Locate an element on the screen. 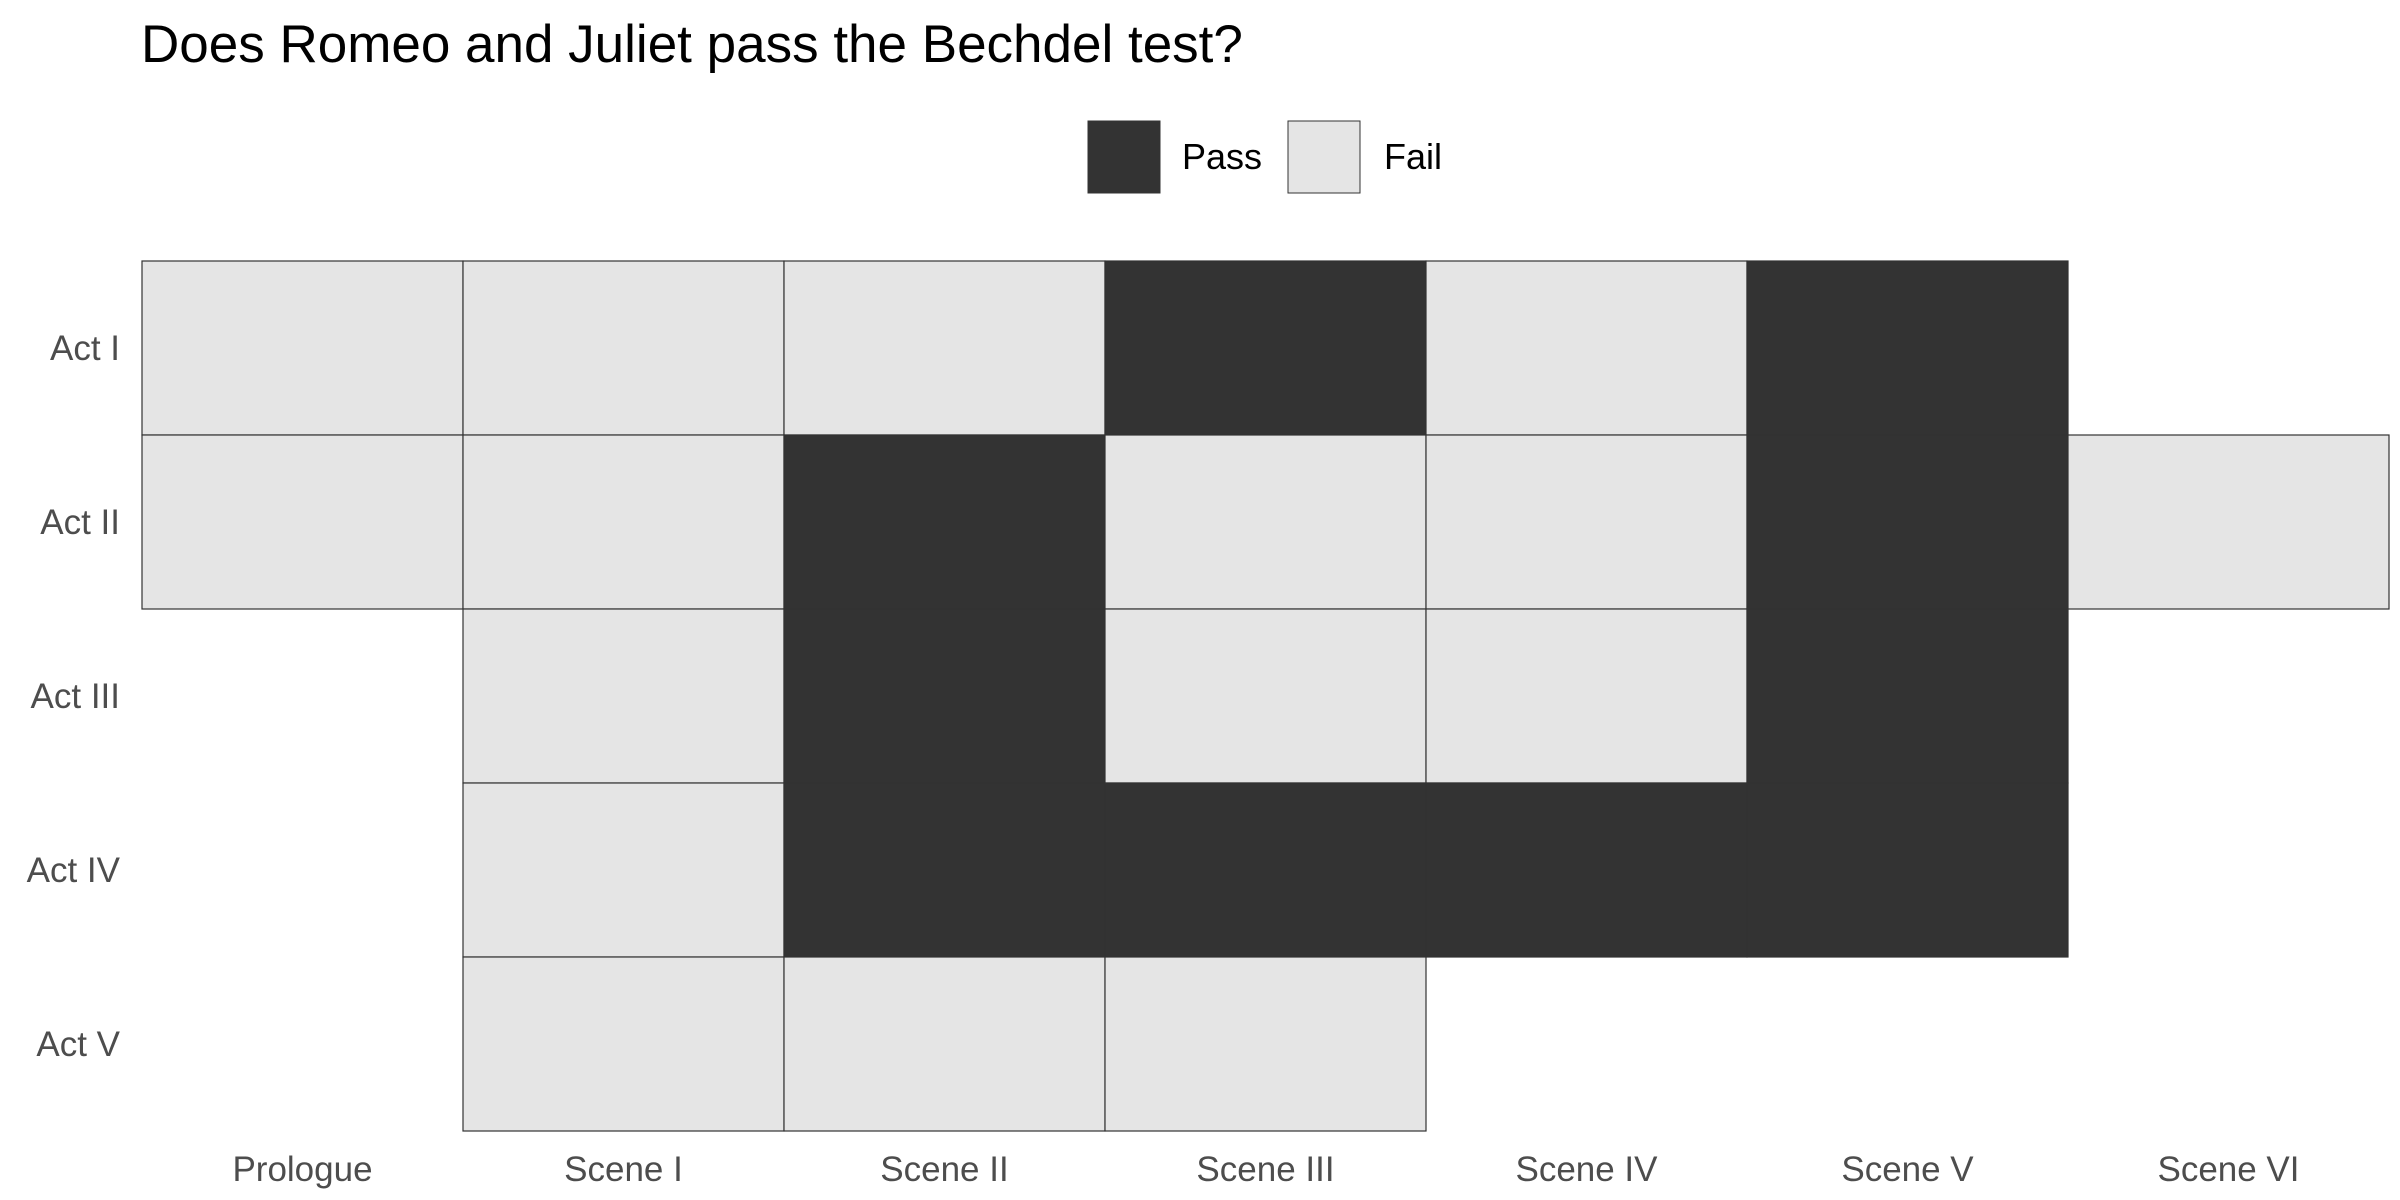  cell-act-i-scene-iv-fail is located at coordinates (1586, 348).